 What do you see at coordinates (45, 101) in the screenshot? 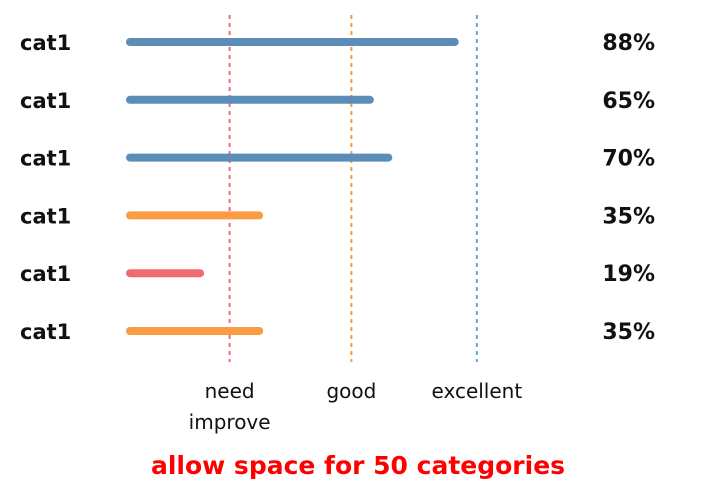
I see `category-label-1: cat1` at bounding box center [45, 101].